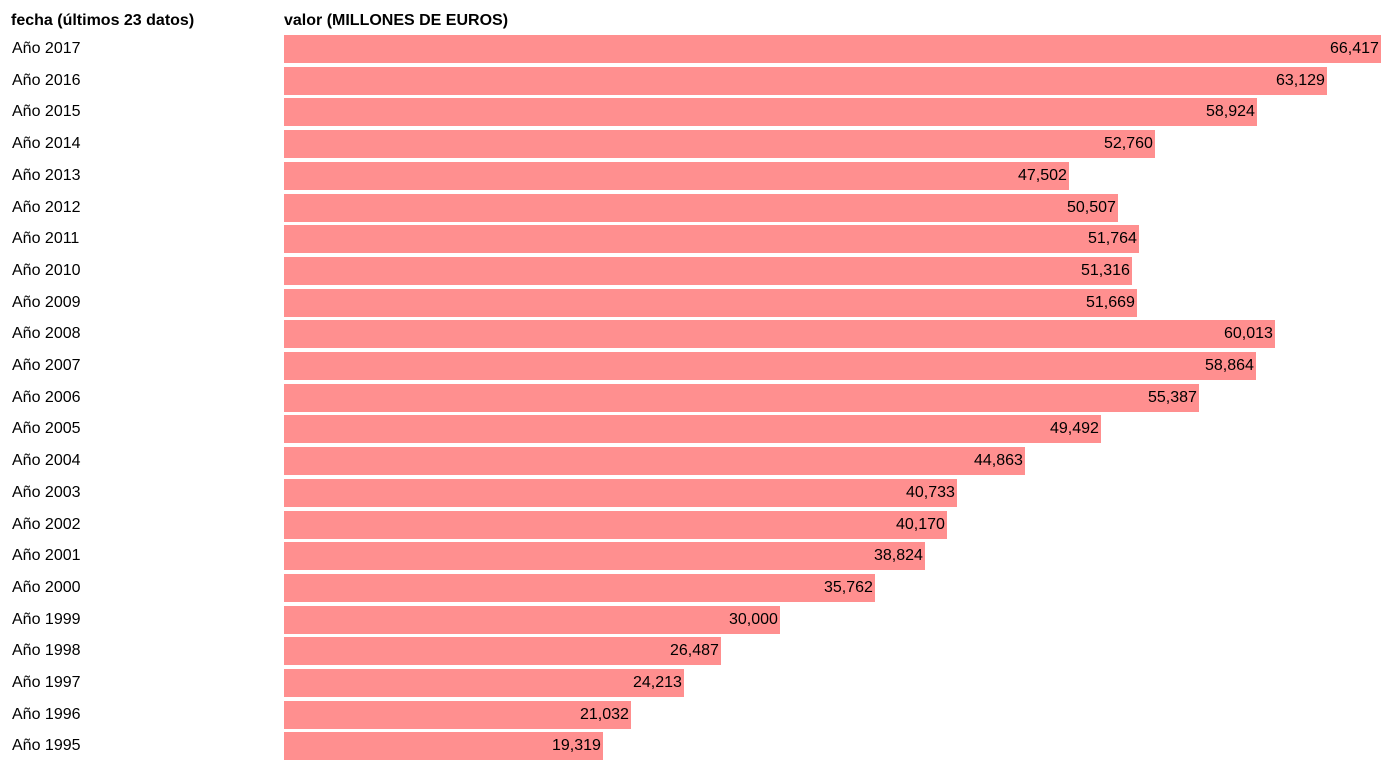 This screenshot has width=1393, height=760. What do you see at coordinates (1110, 302) in the screenshot?
I see `value-label: 51,669` at bounding box center [1110, 302].